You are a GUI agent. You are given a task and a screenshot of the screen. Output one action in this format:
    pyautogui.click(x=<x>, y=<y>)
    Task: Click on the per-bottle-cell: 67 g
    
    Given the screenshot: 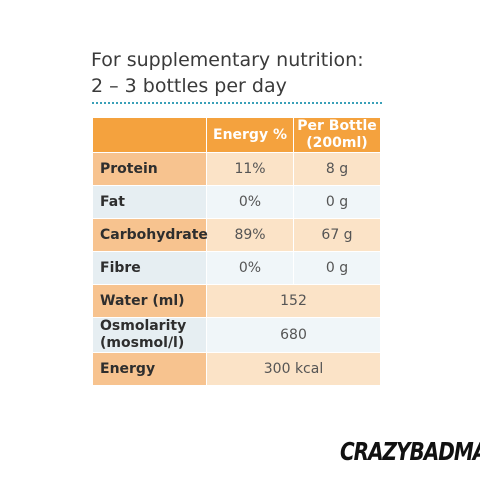 What is the action you would take?
    pyautogui.click(x=337, y=235)
    